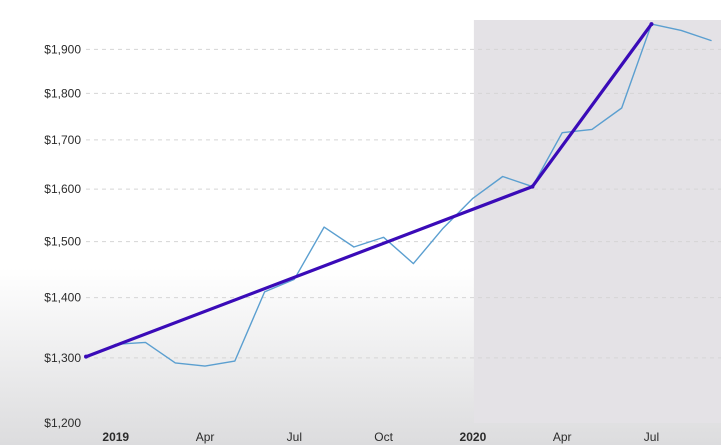 This screenshot has height=445, width=721. Describe the element at coordinates (473, 437) in the screenshot. I see `x-tick-year-label: 2020` at that location.